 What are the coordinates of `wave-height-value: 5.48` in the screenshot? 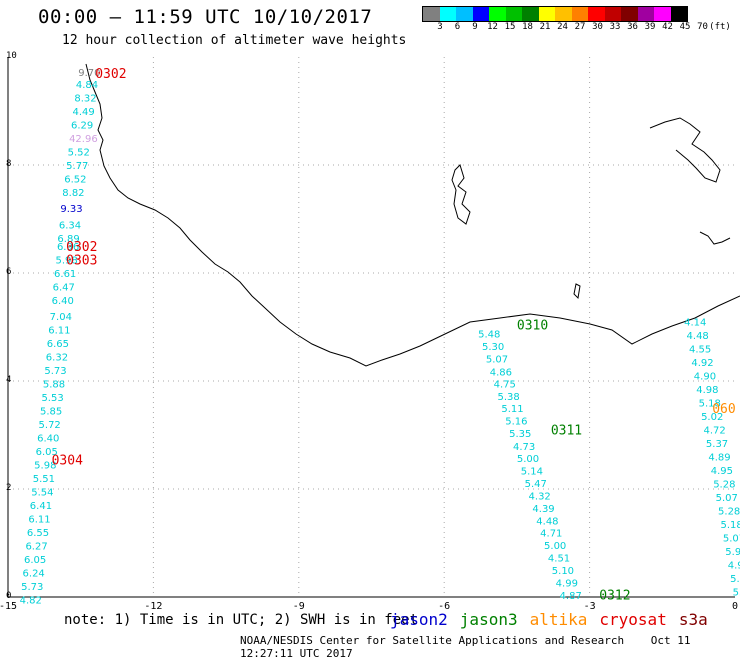 It's located at (489, 334).